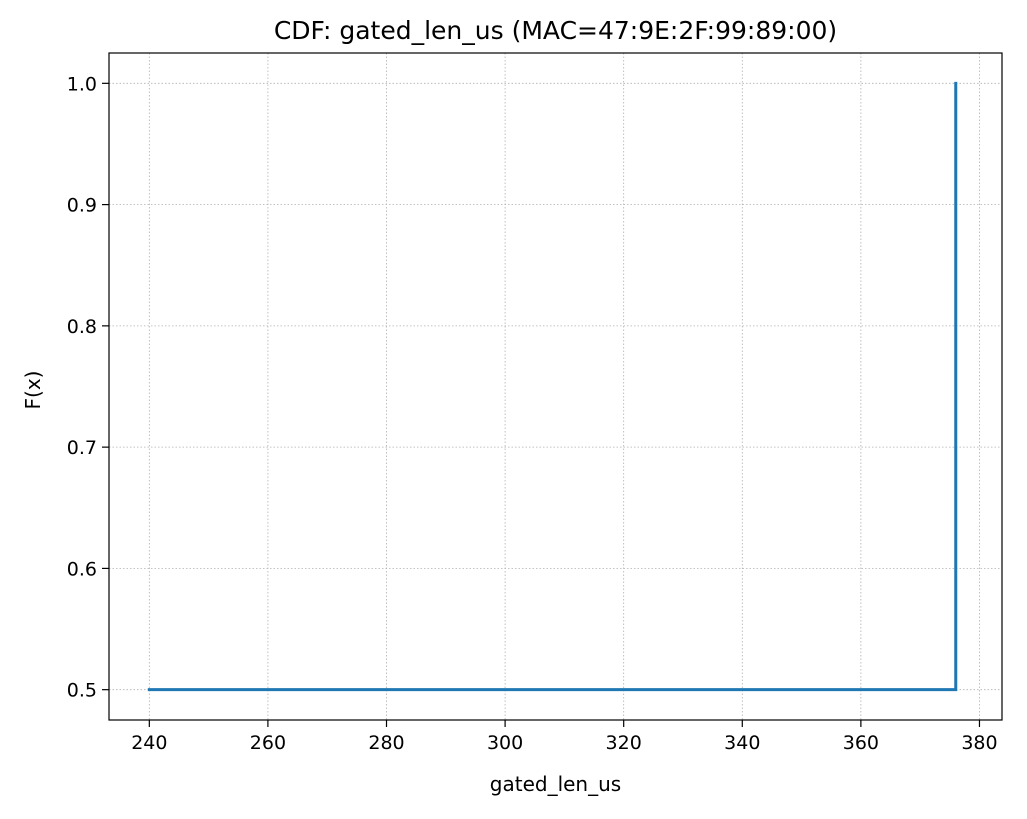  I want to click on x-tick-label: 300, so click(505, 743).